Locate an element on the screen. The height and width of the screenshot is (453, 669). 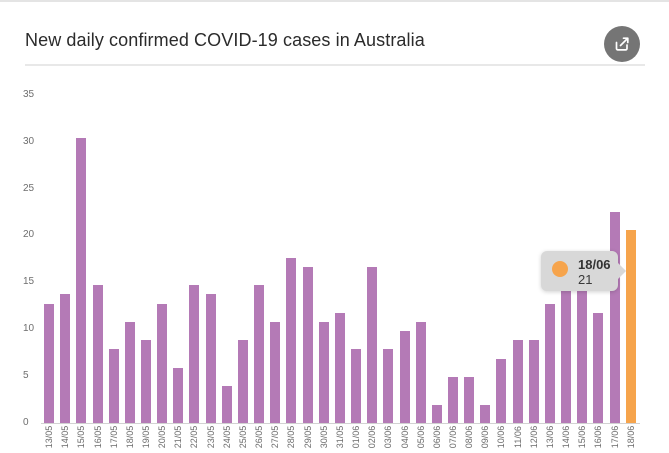
bar-slot: 20/05 is located at coordinates (162, 260).